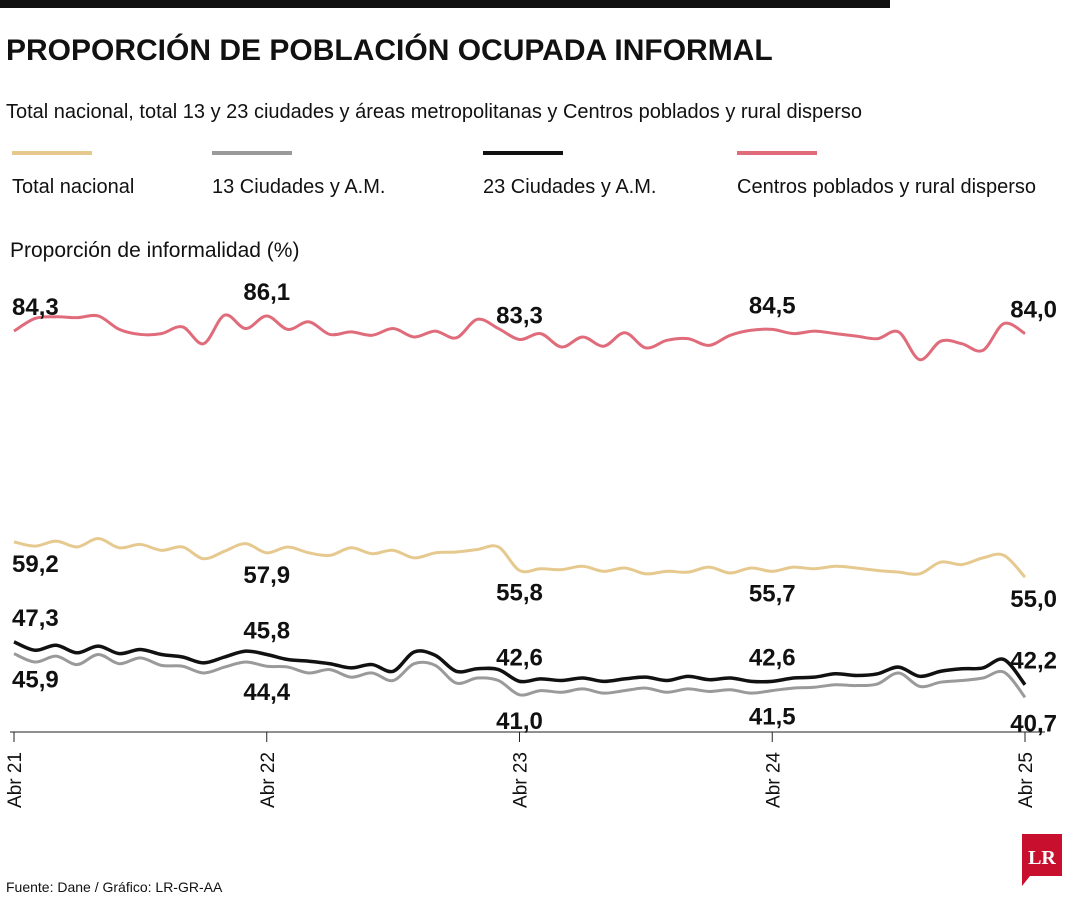 The width and height of the screenshot is (1080, 900). I want to click on legend-label: Total nacional, so click(73, 187).